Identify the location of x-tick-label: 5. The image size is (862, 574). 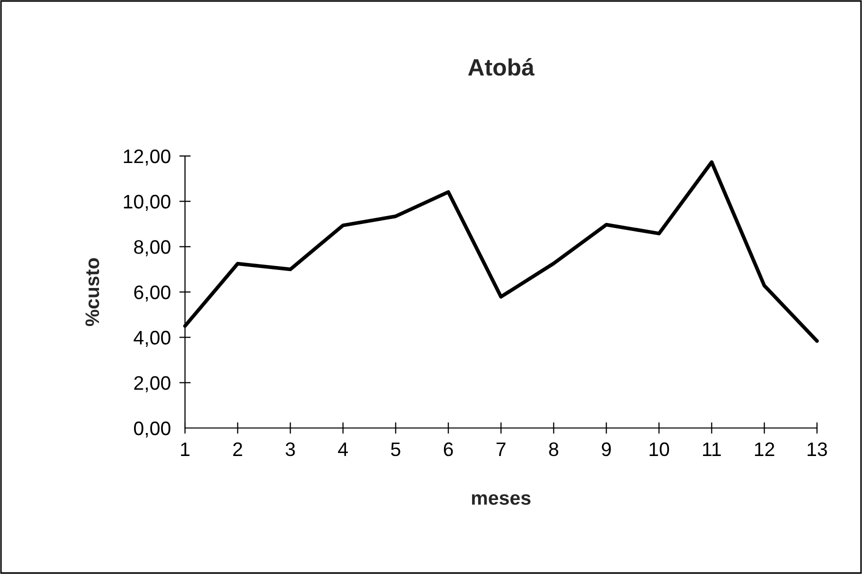
(395, 449).